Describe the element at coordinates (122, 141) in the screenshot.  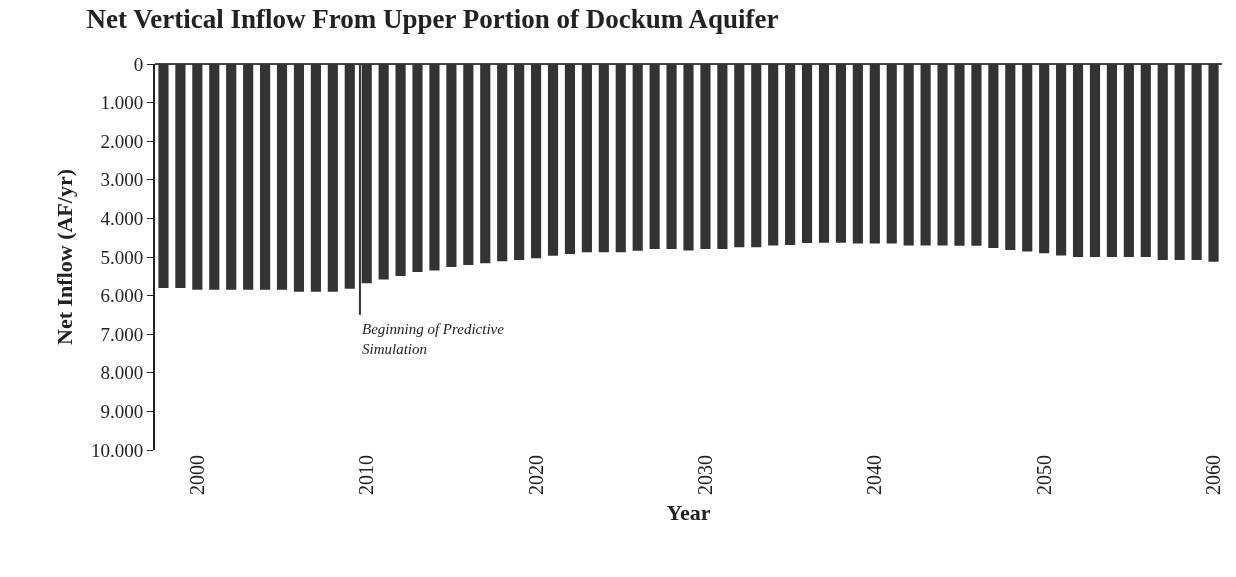
I see `y-tick-label: 2.000` at that location.